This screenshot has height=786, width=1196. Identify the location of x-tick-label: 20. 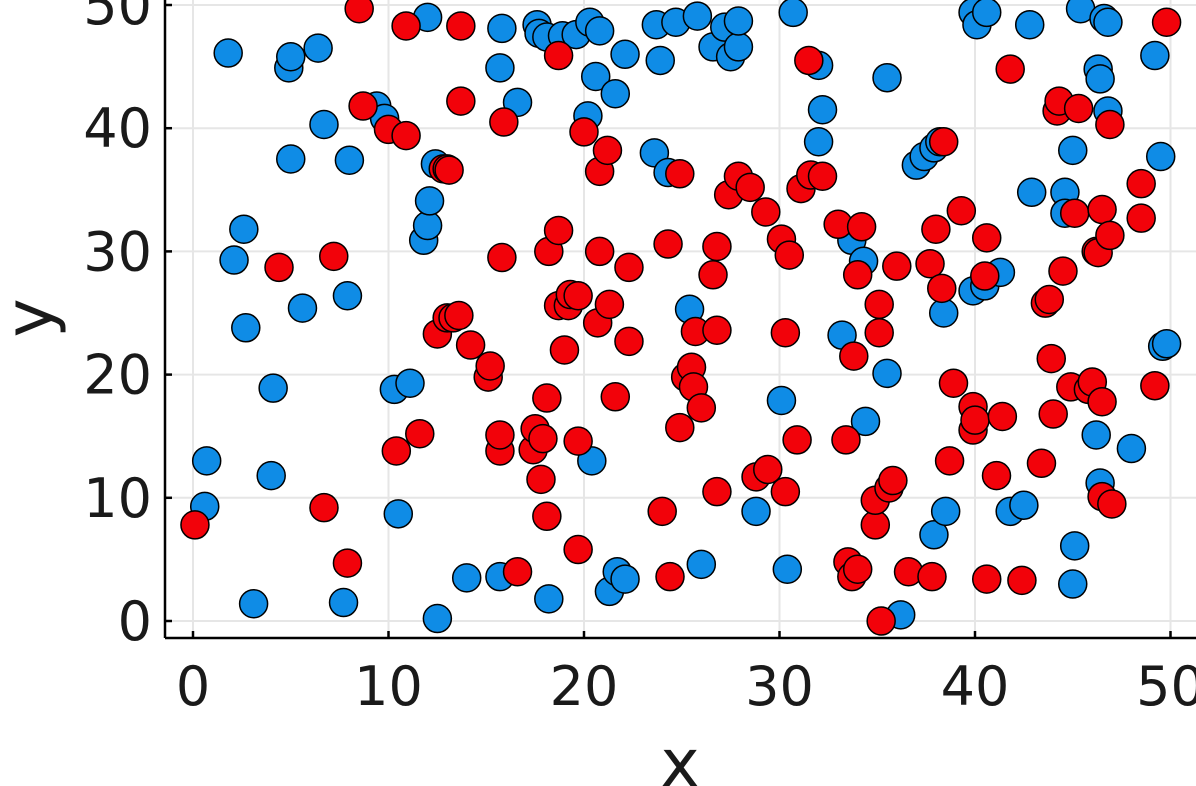
(584, 686).